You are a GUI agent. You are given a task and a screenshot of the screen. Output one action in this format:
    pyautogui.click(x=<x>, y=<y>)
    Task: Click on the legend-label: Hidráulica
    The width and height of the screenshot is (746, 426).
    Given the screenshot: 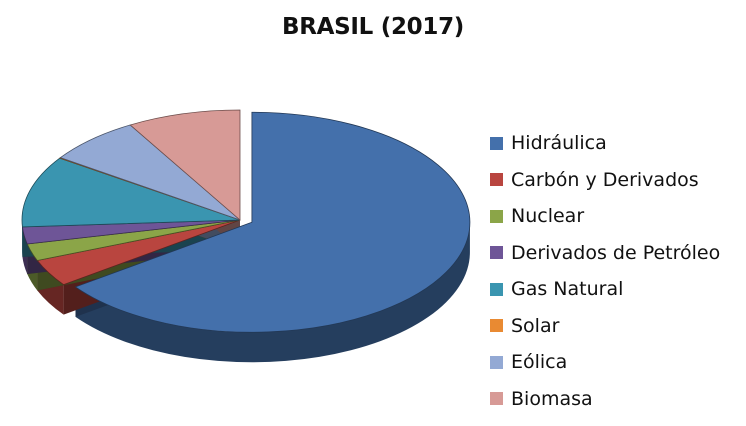 What is the action you would take?
    pyautogui.click(x=559, y=143)
    